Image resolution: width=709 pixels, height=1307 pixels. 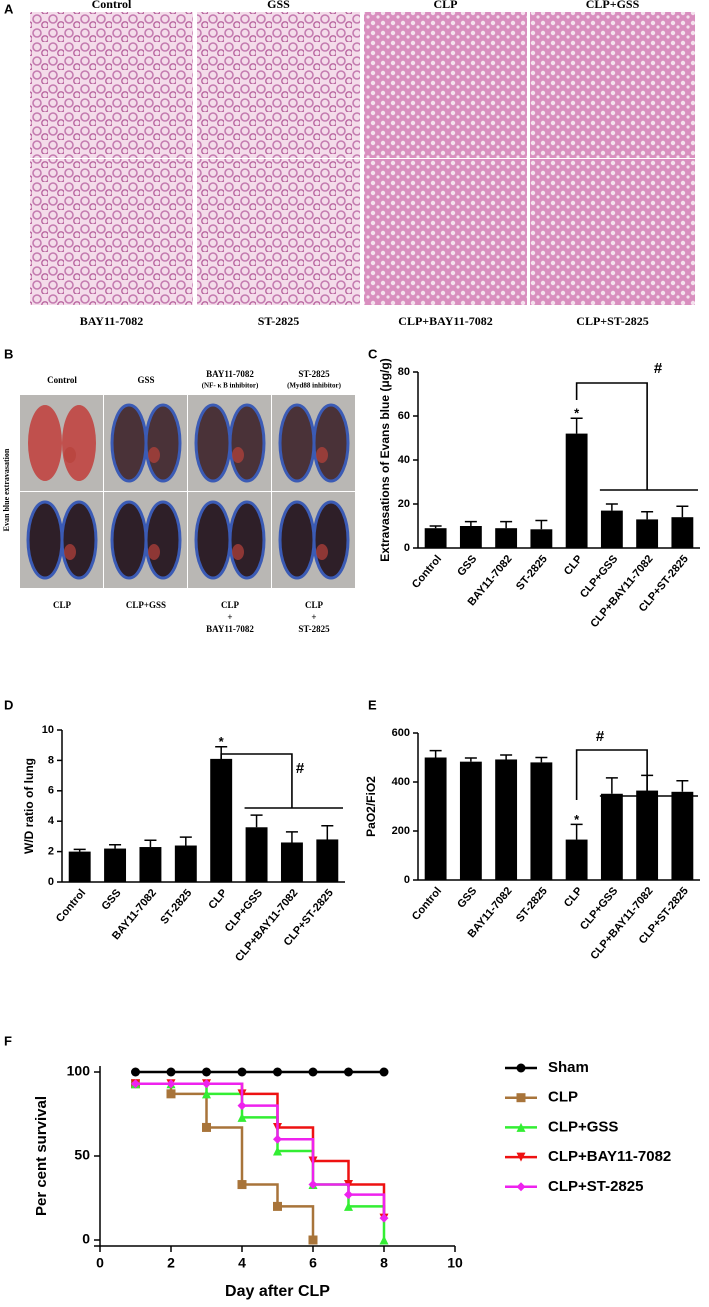 What do you see at coordinates (112, 321) in the screenshot?
I see `image-label: BAY11-7082` at bounding box center [112, 321].